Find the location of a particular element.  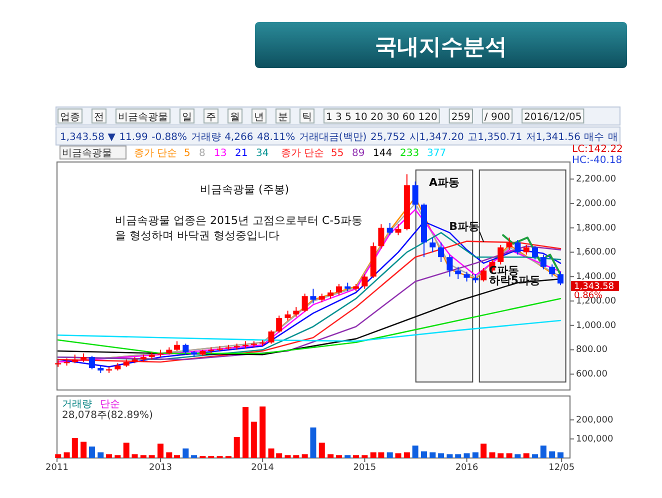

text: 전 is located at coordinates (99, 117).